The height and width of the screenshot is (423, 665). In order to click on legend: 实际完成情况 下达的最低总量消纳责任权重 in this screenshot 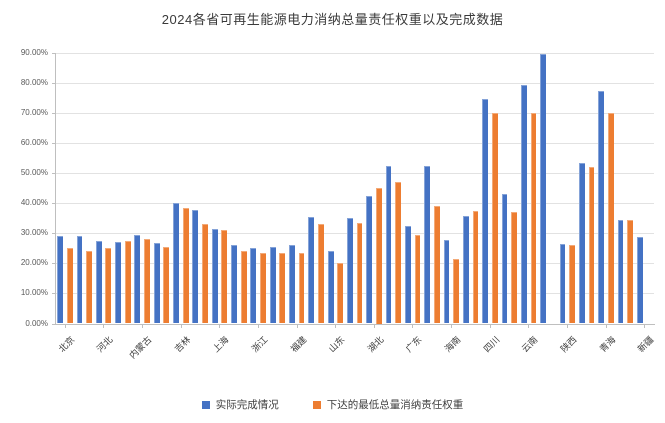, I will do `click(332, 404)`.